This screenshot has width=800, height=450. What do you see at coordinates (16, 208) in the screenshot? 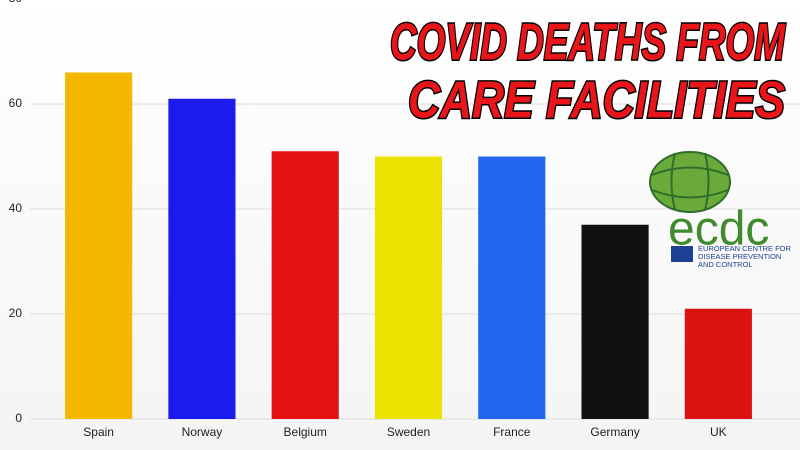
I see `y-tick-label: 40` at bounding box center [16, 208].